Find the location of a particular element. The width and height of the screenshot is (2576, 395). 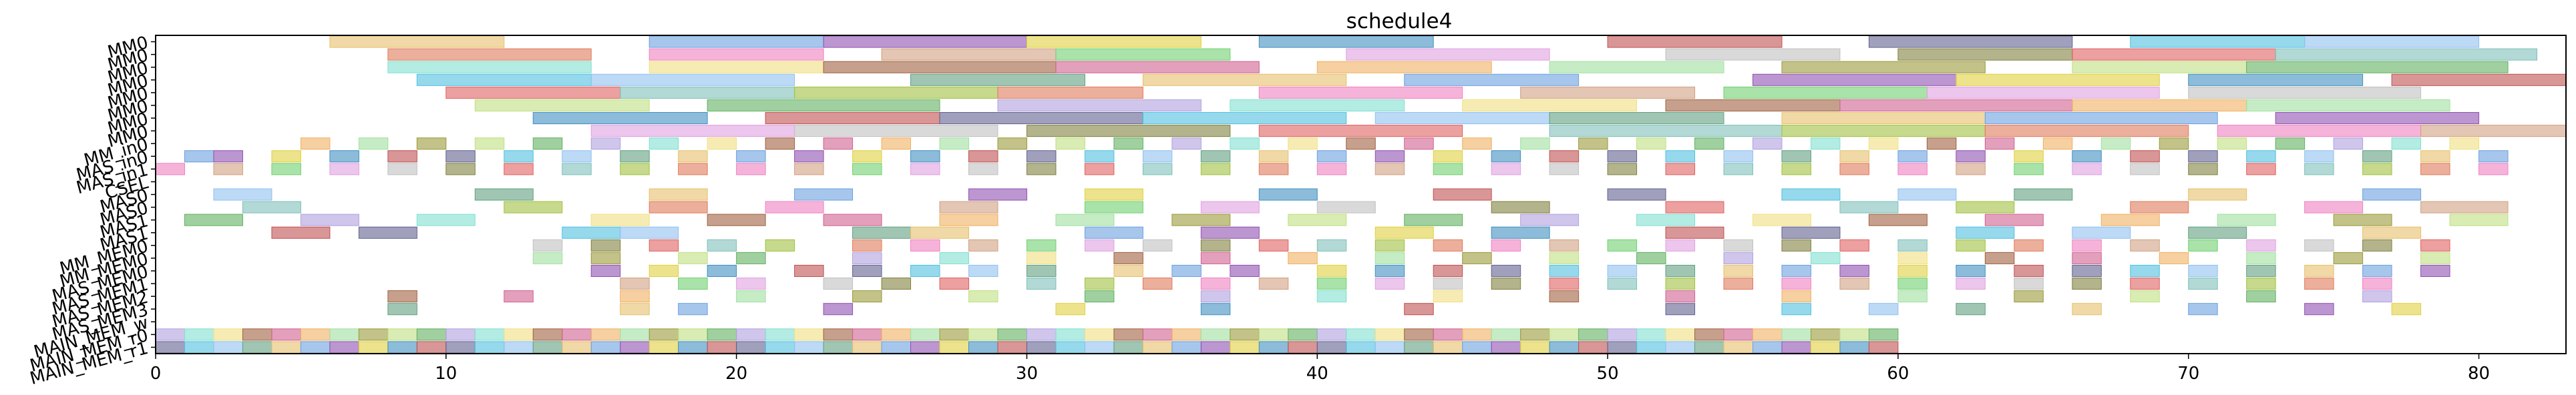

chart-title: schedule4 is located at coordinates (1399, 21).